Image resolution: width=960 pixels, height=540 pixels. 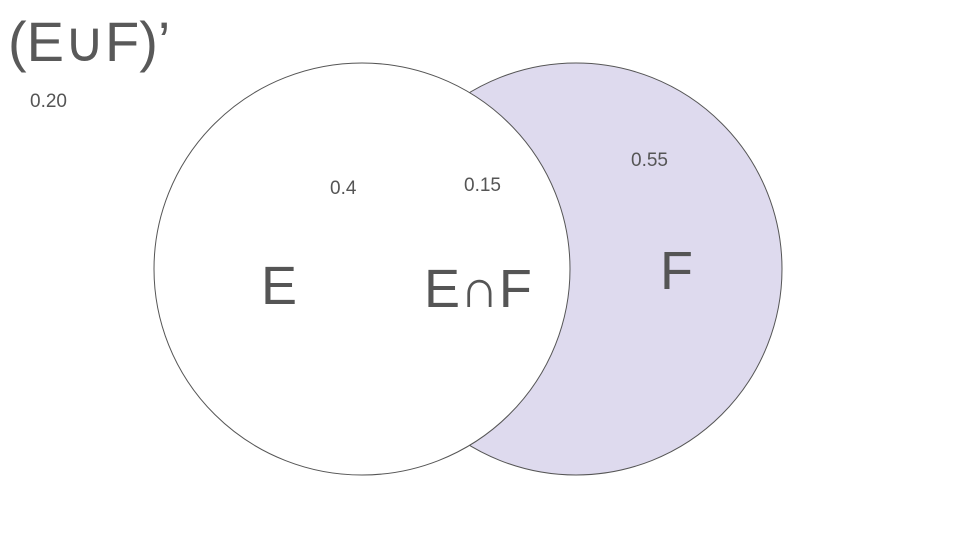 What do you see at coordinates (676, 271) in the screenshot?
I see `set-f-label: F` at bounding box center [676, 271].